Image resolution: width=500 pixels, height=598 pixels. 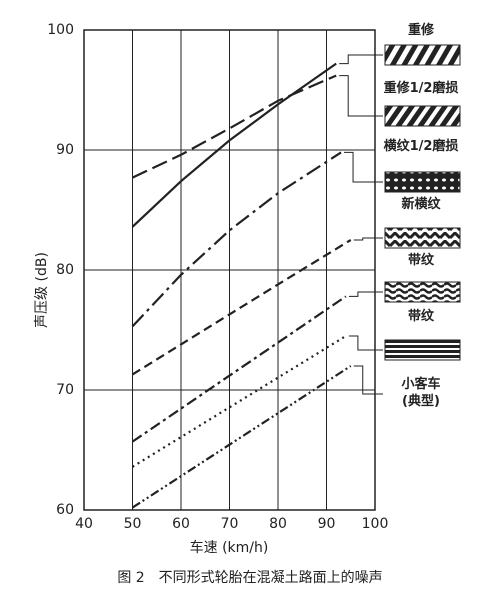 I want to click on legend-label: 小客车 (典型), so click(x=421, y=393).